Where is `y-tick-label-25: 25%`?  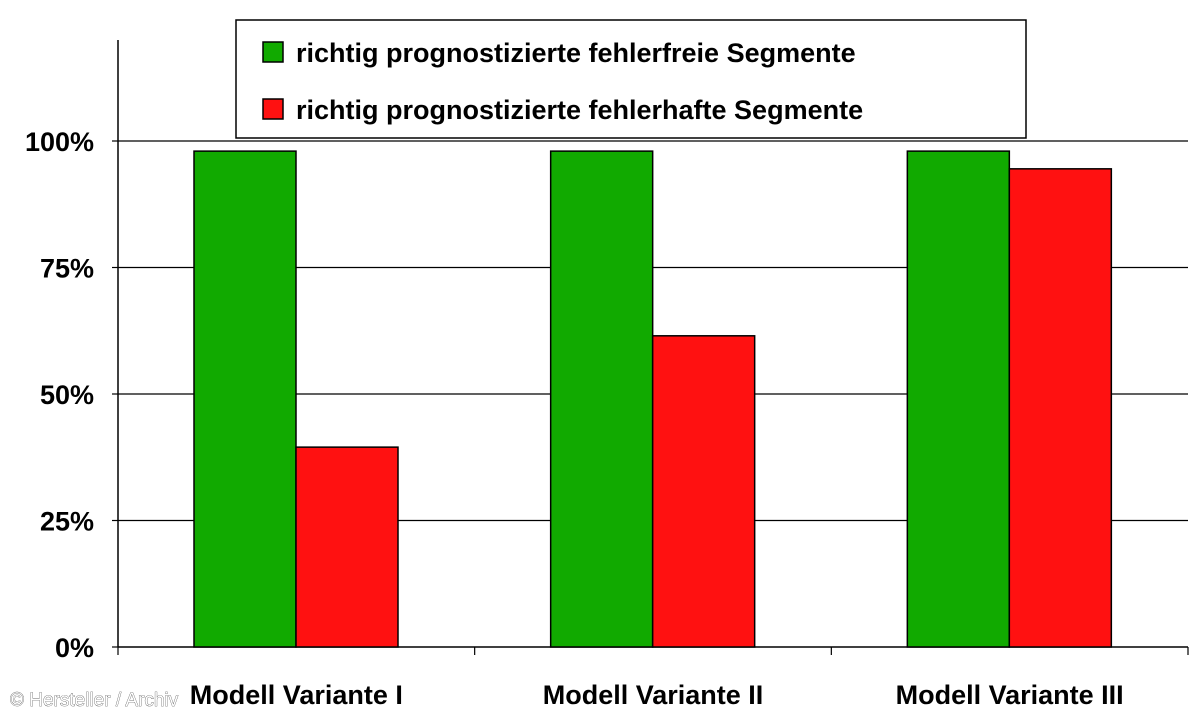
y-tick-label-25: 25% is located at coordinates (67, 522).